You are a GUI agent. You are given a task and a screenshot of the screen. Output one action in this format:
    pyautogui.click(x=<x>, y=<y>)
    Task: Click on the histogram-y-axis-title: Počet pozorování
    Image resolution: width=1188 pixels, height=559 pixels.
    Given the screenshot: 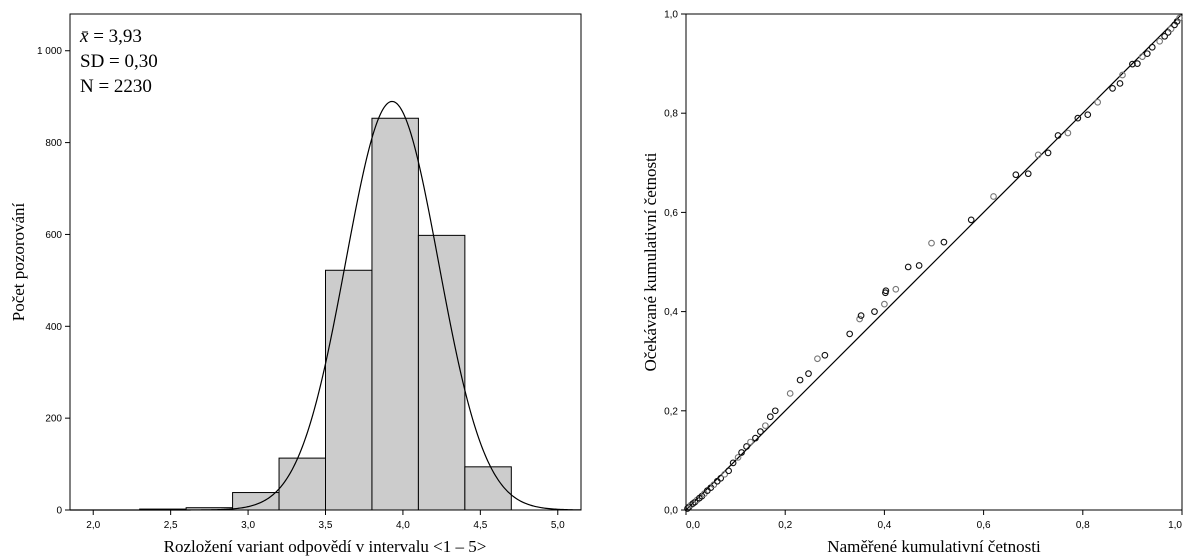 What is the action you would take?
    pyautogui.click(x=18, y=261)
    